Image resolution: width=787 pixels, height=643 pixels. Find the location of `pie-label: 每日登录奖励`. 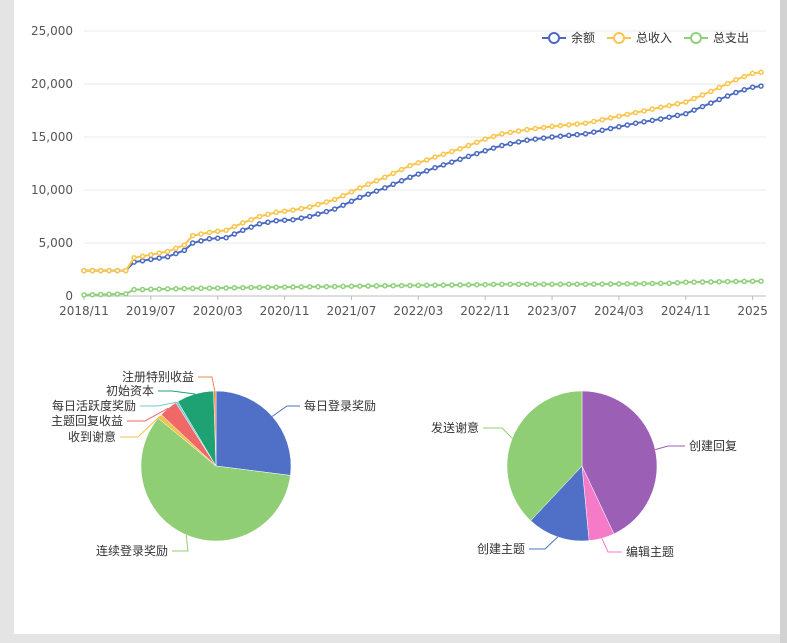

pie-label: 每日登录奖励 is located at coordinates (340, 405).